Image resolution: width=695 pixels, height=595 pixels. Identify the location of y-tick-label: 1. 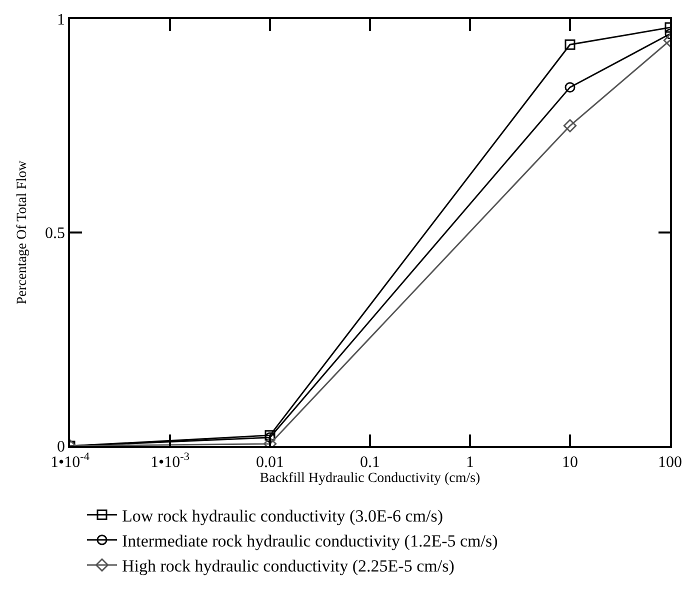
(61, 20).